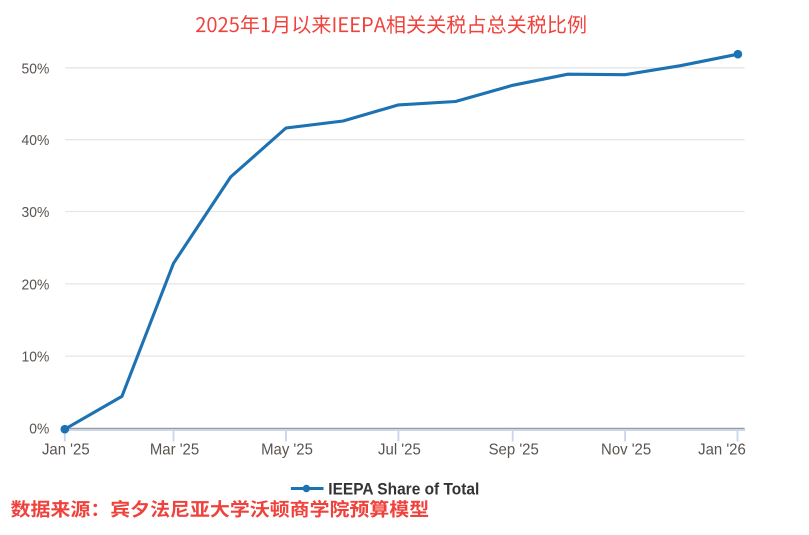  I want to click on svg-text: 30%, so click(36, 212).